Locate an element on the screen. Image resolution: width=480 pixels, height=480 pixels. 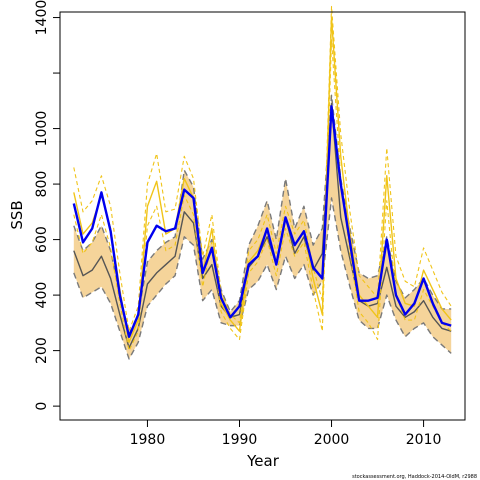
y-axis-title: SSB is located at coordinates (17, 214).